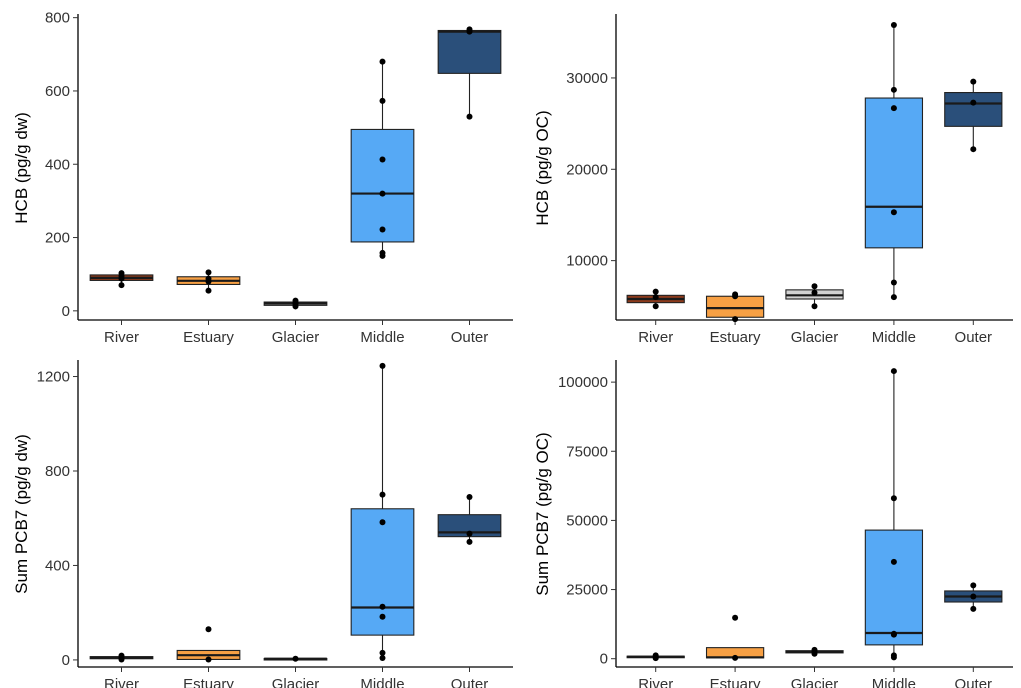  What do you see at coordinates (57, 238) in the screenshot?
I see `y-tick-label: 200` at bounding box center [57, 238].